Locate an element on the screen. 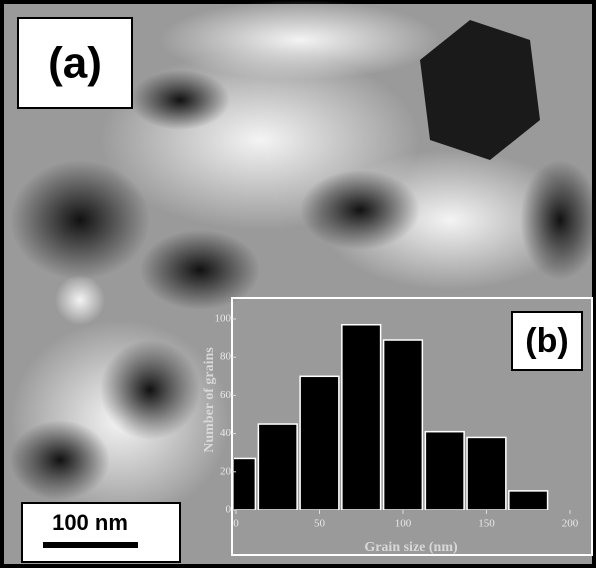 This screenshot has width=596, height=568. y-tick-label: 20 is located at coordinates (226, 471).